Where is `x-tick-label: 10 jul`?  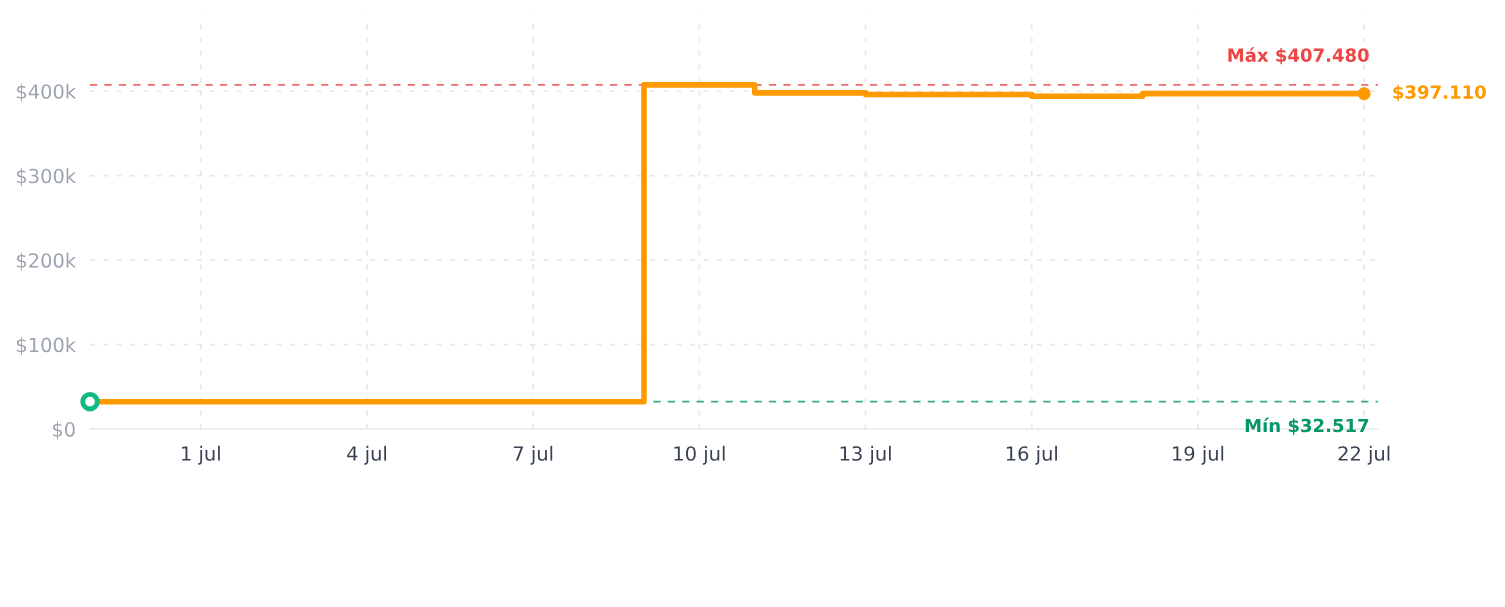 x-tick-label: 10 jul is located at coordinates (699, 455).